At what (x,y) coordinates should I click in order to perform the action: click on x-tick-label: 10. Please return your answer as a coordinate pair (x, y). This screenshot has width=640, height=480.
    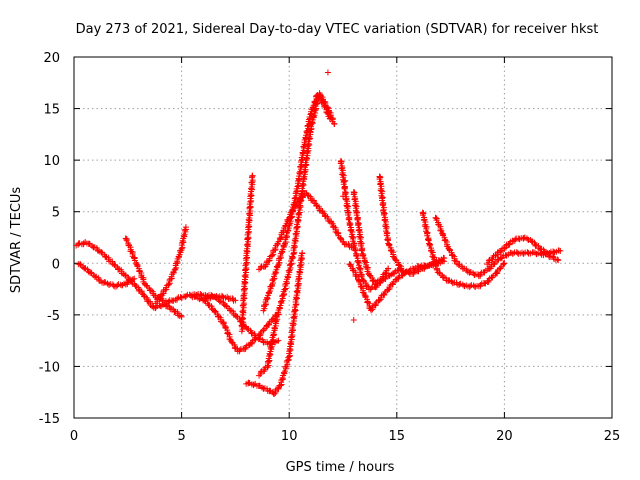
    Looking at the image, I should click on (289, 436).